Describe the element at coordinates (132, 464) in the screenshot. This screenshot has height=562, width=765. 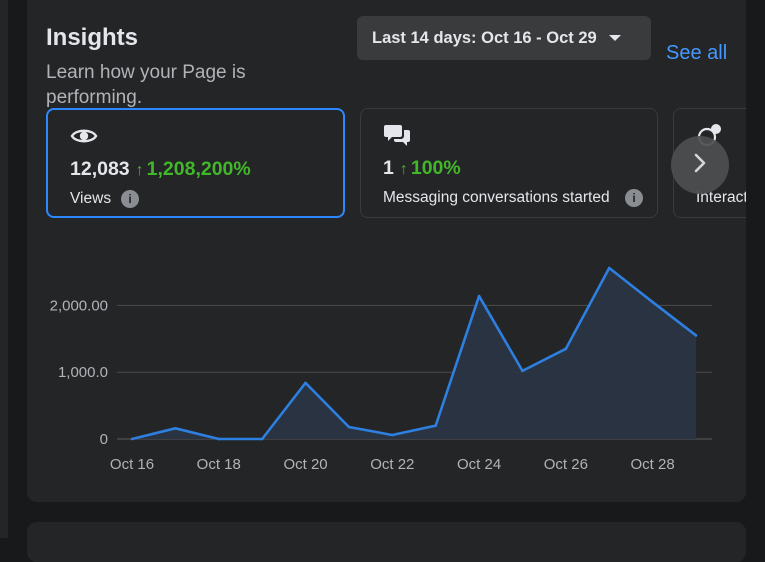
I see `x-tick-label: Oct 16` at that location.